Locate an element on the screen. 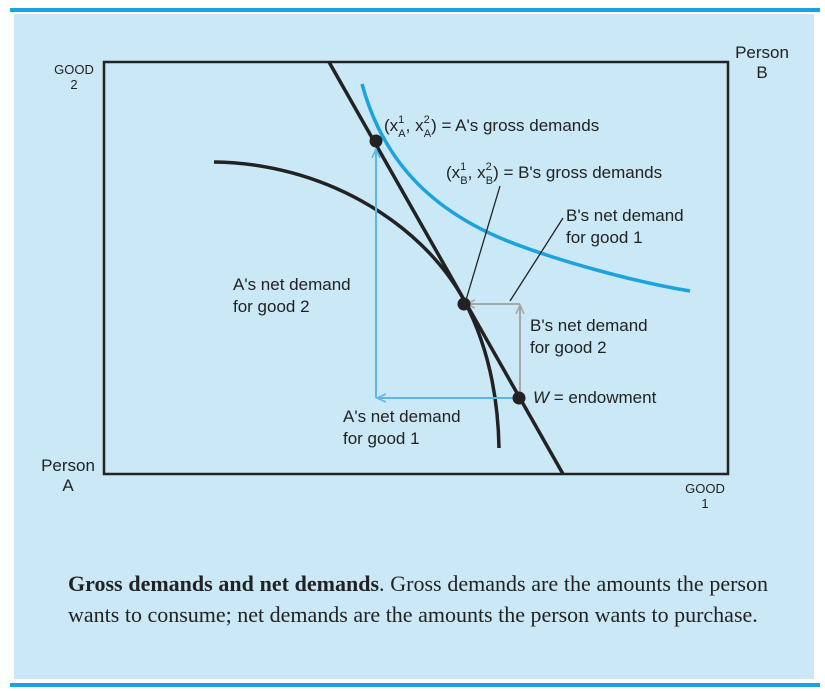 The width and height of the screenshot is (825, 691). good2-number: 2 is located at coordinates (73, 84).